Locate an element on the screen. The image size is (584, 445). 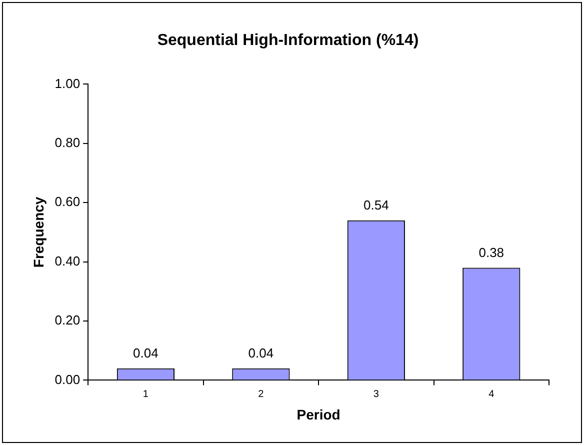
y-tick-label: 0.20 is located at coordinates (67, 320).